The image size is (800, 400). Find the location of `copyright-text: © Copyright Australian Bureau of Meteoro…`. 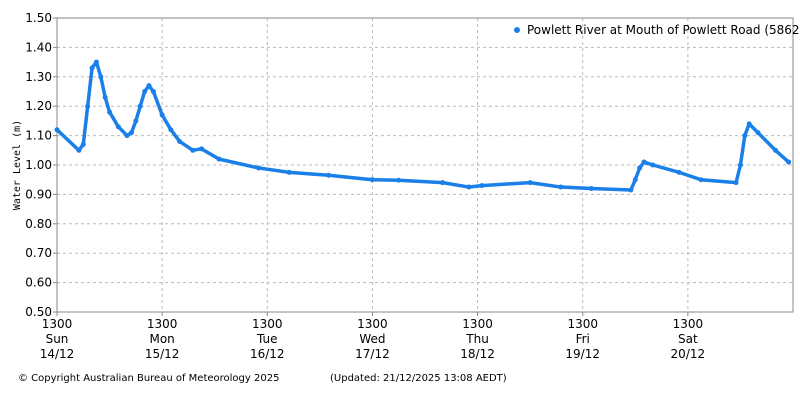

copyright-text: © Copyright Australian Bureau of Meteoro… is located at coordinates (149, 378).